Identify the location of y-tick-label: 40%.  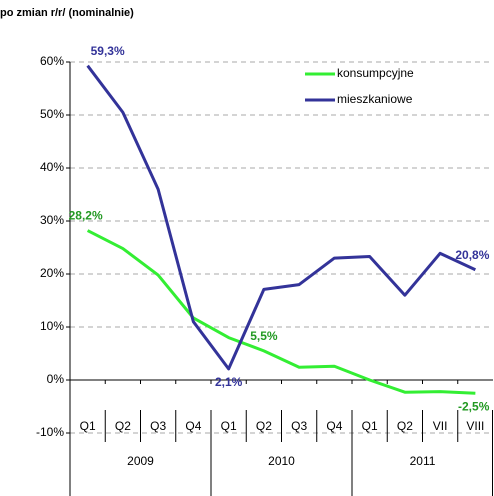
(52, 167).